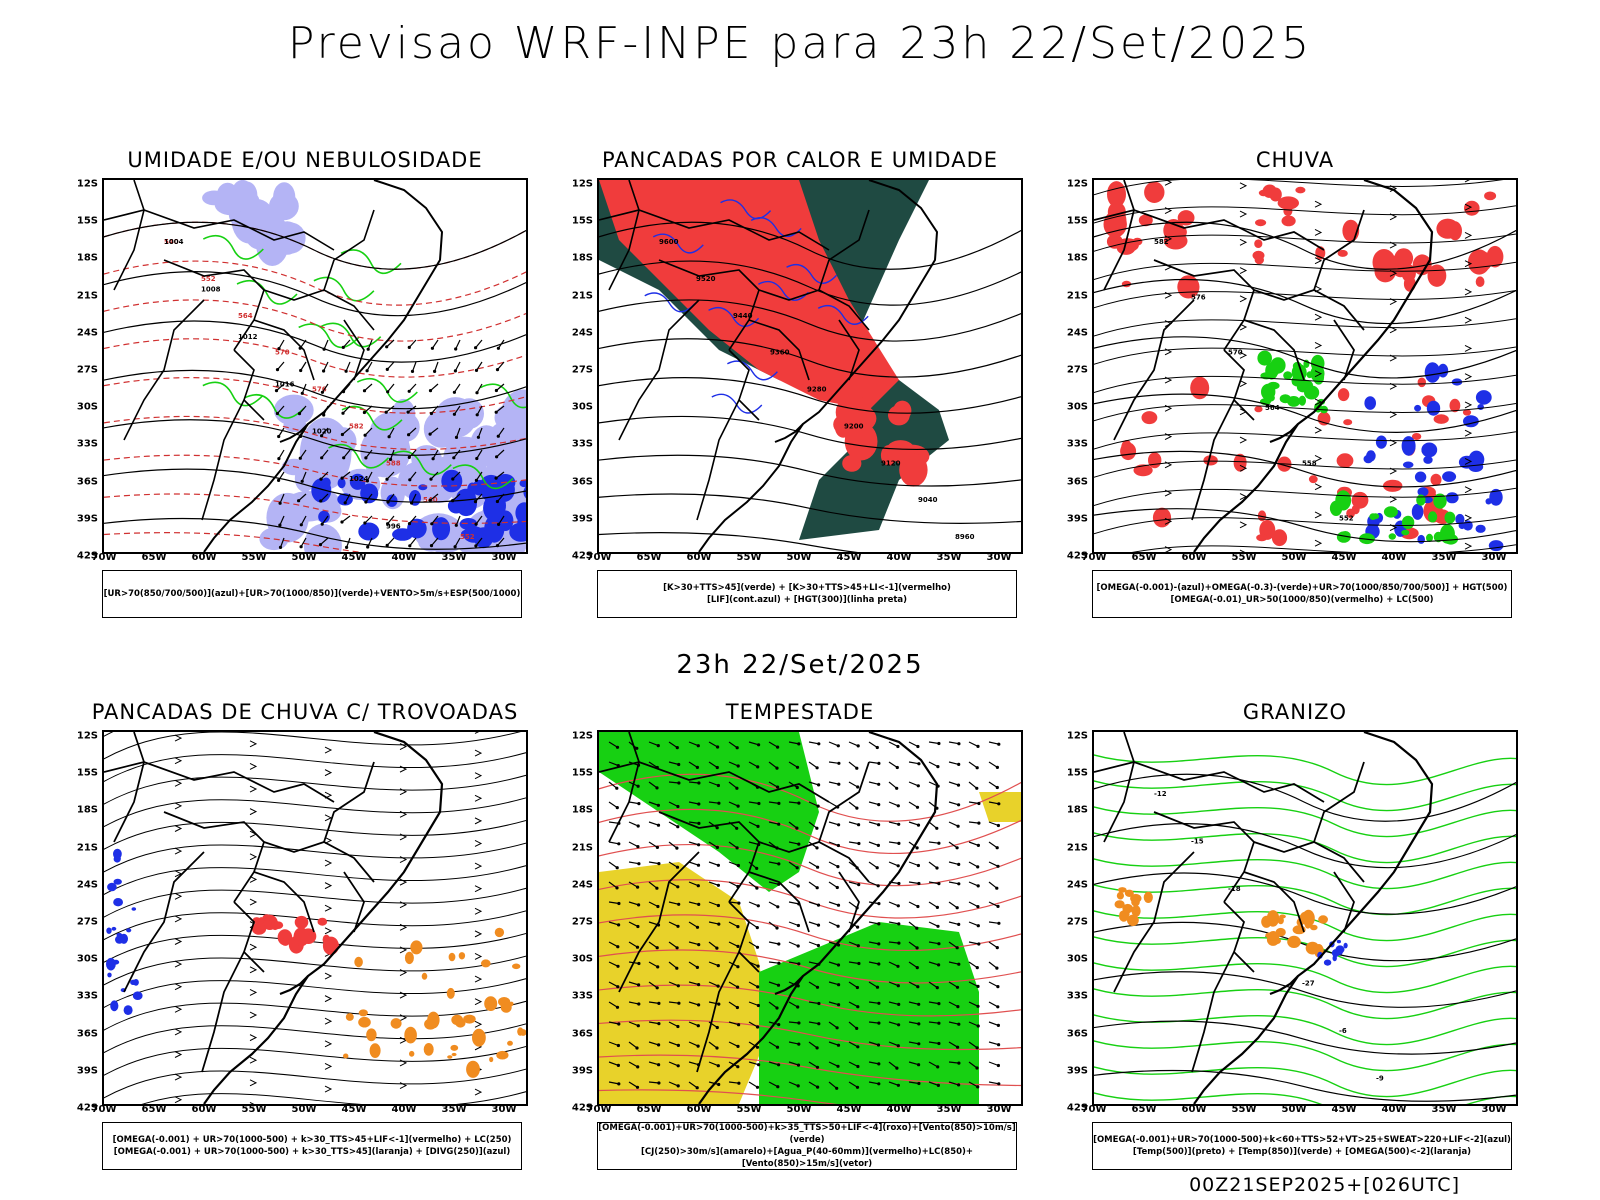  Describe the element at coordinates (359, 479) in the screenshot. I see `contour-label: 1024` at that location.